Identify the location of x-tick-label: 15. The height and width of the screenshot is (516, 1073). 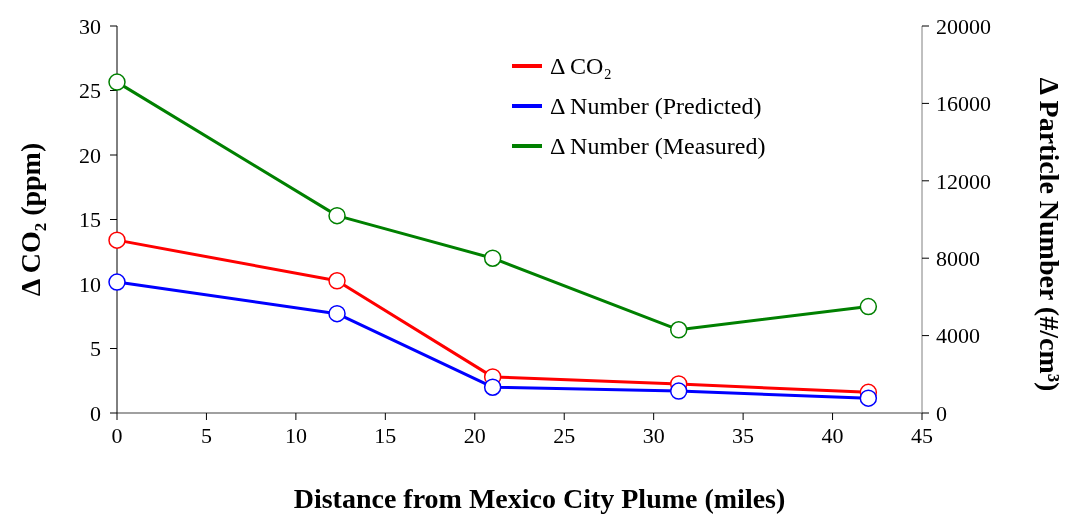
(385, 435).